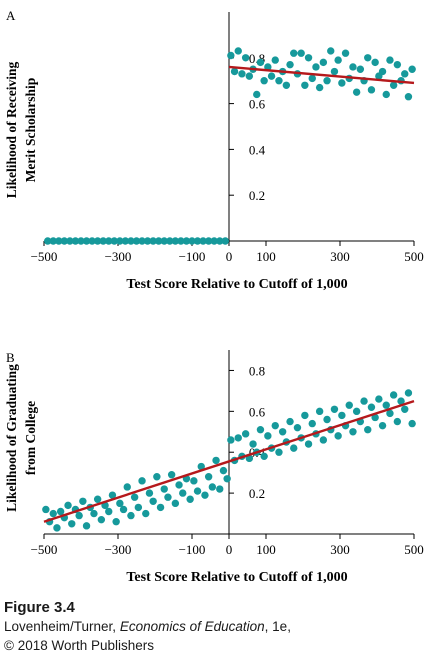 This screenshot has width=428, height=660. Describe the element at coordinates (30, 438) in the screenshot. I see `panel-b-y-axis-label-line: from College` at that location.